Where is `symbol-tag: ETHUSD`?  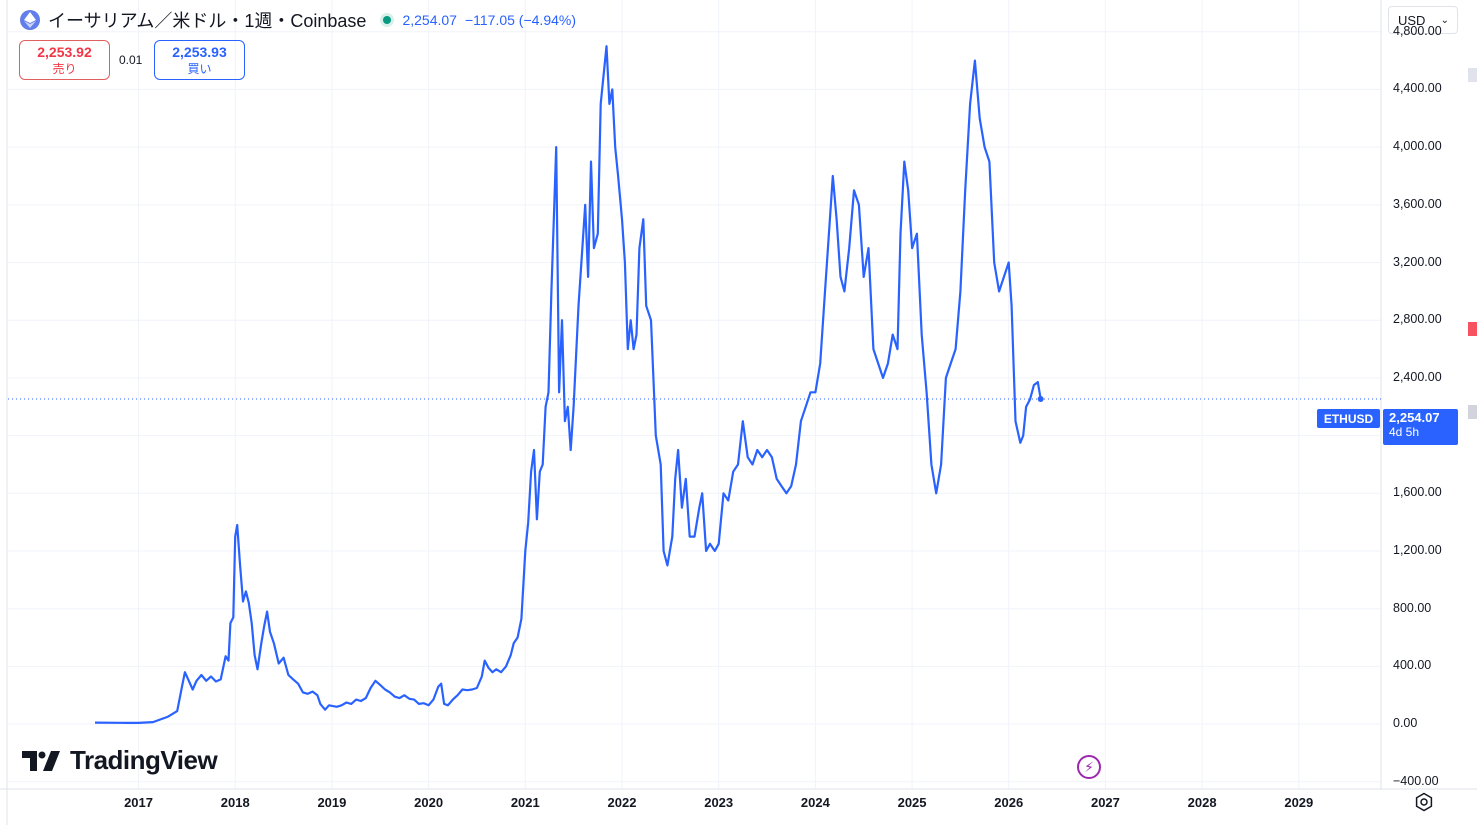 symbol-tag: ETHUSD is located at coordinates (1348, 418).